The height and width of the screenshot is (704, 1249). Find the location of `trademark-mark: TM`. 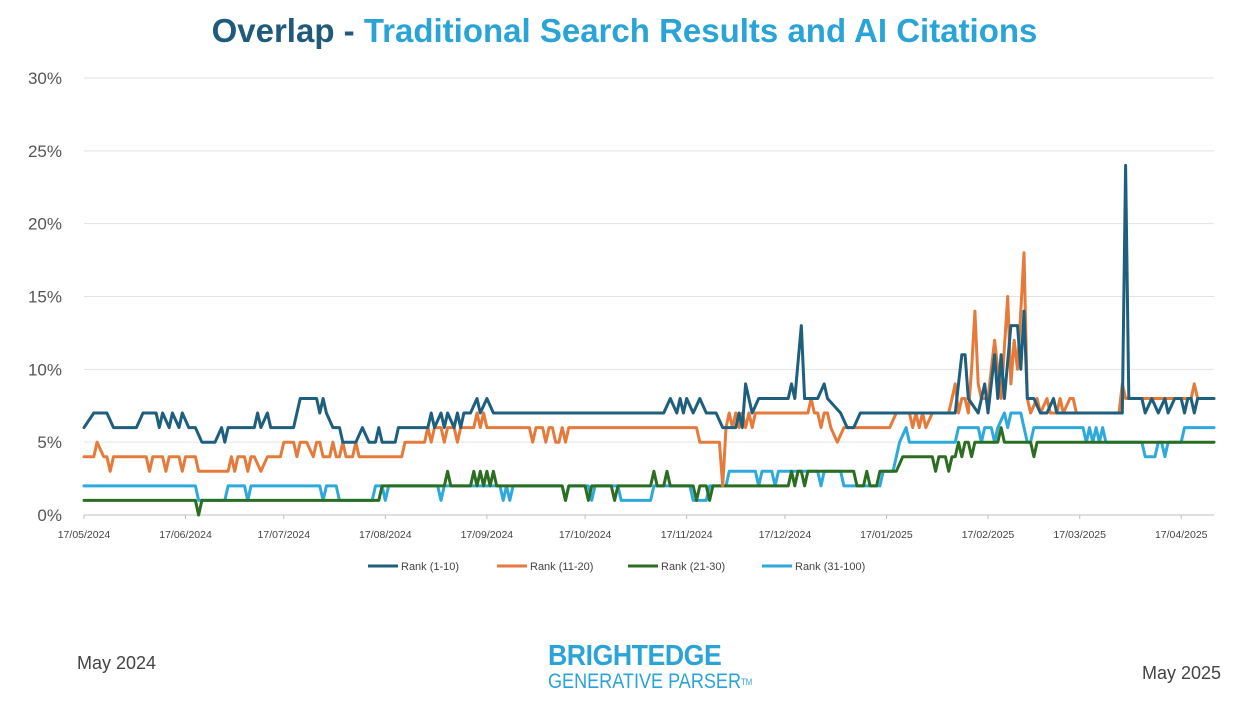

trademark-mark: TM is located at coordinates (747, 682).